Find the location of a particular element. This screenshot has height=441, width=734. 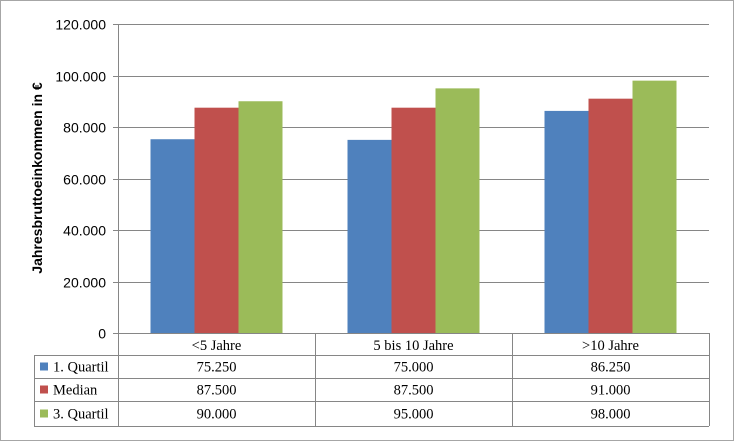

y-tick-labels: 0 20.000 40.000 60.000 80.000 100.000 120.000 is located at coordinates (80, 179).